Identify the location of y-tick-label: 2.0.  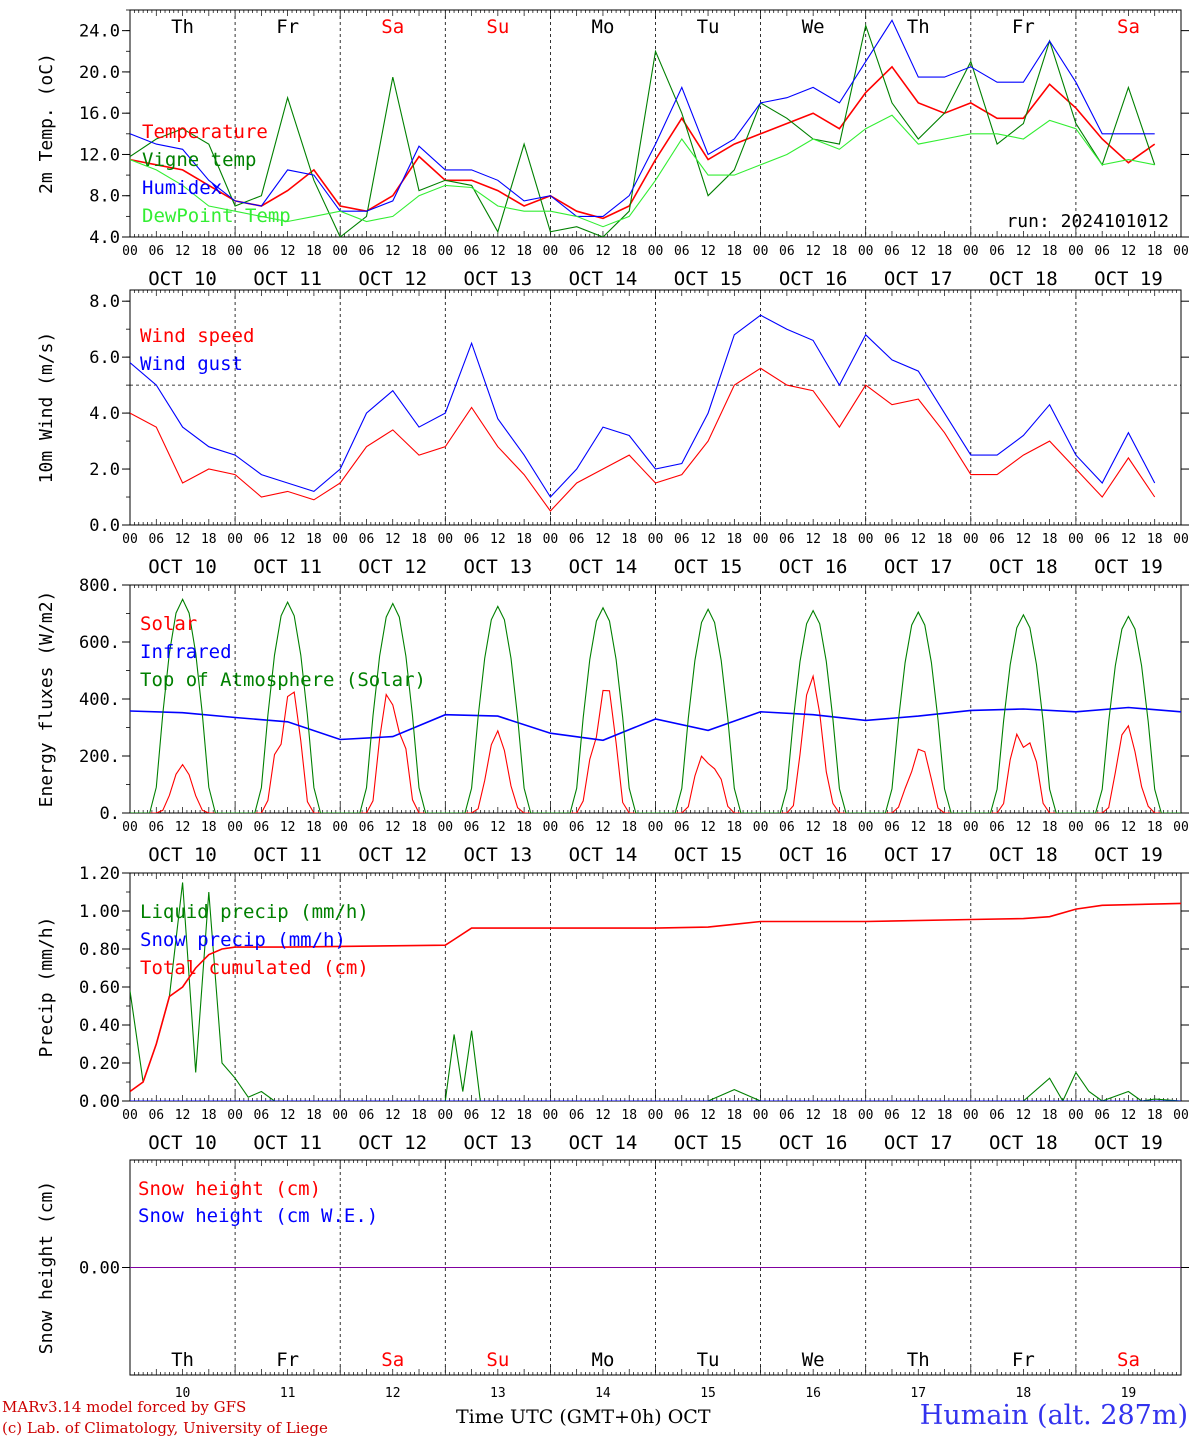
(104, 470).